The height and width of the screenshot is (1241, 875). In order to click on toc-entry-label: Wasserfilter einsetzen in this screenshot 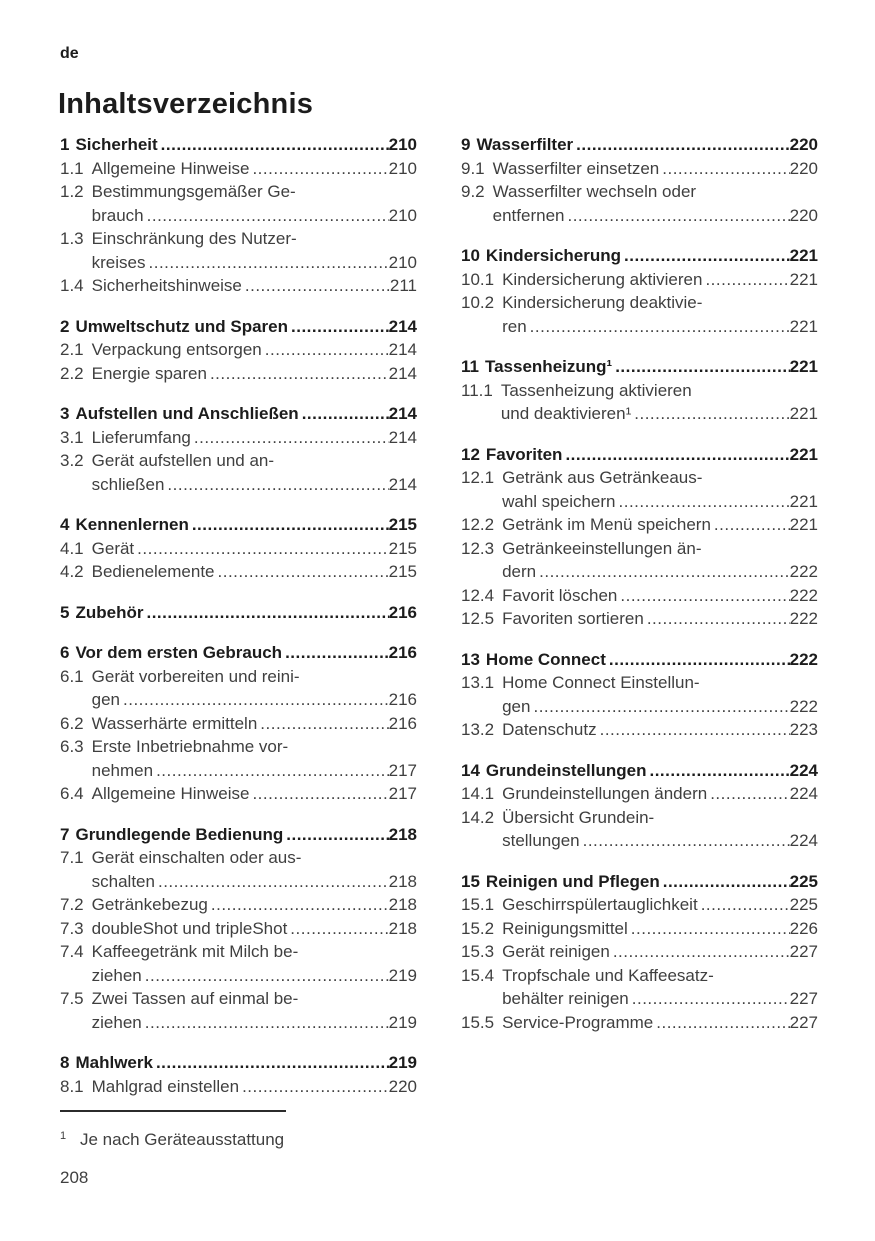, I will do `click(576, 168)`.